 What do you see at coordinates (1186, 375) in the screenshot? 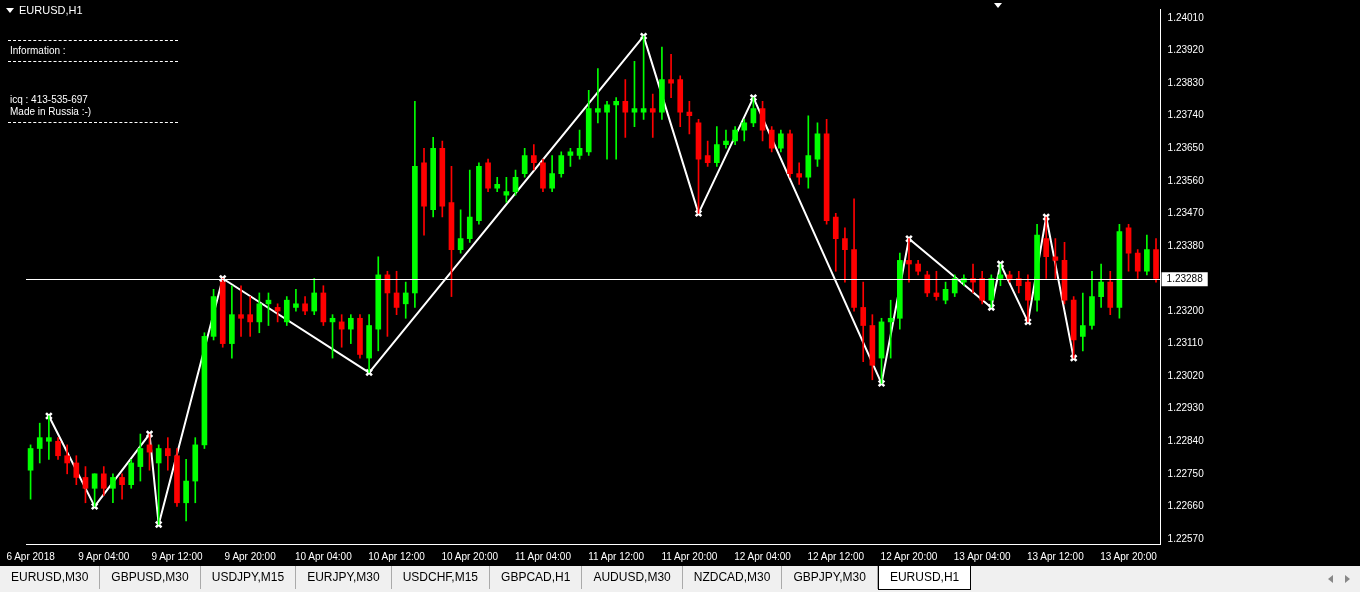
I see `y-tick-label: 1.23020` at bounding box center [1186, 375].